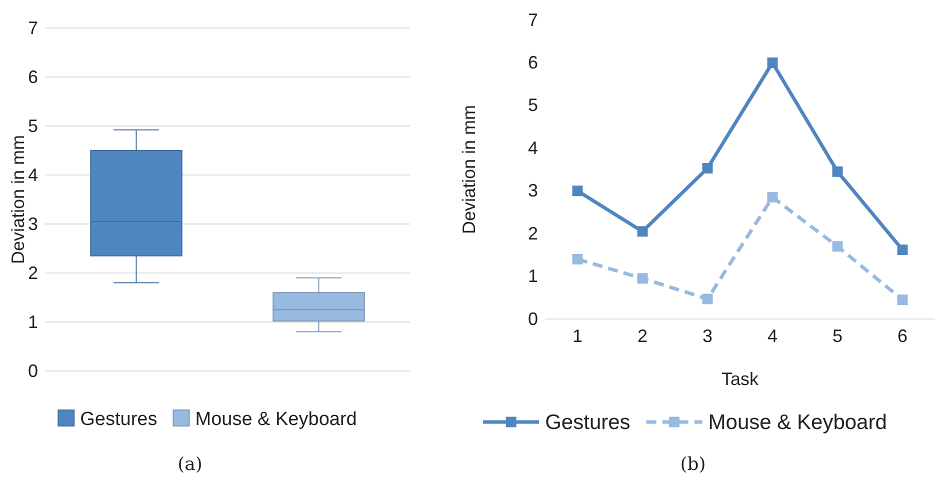 The height and width of the screenshot is (478, 936). What do you see at coordinates (693, 464) in the screenshot?
I see `text: (b)` at bounding box center [693, 464].